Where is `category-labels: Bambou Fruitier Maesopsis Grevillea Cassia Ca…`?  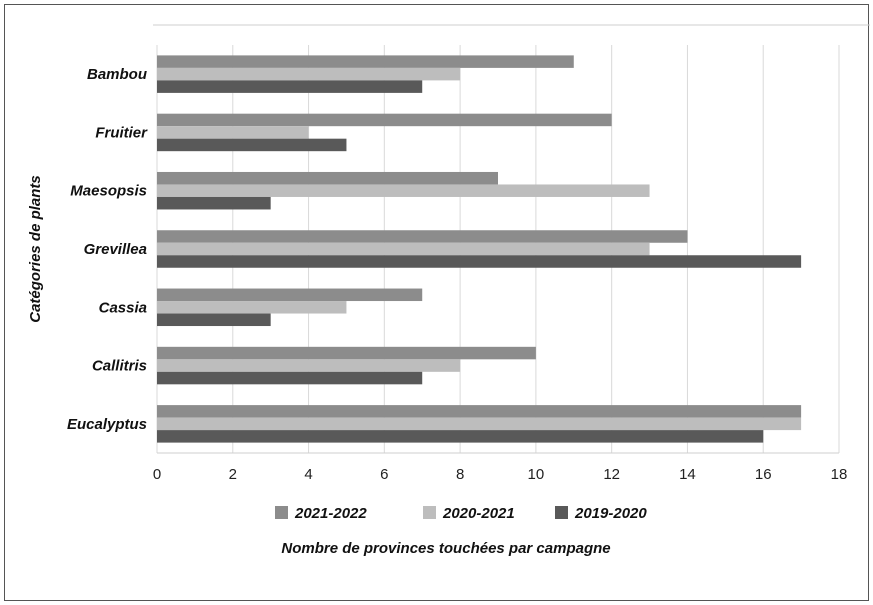
category-labels: Bambou Fruitier Maesopsis Grevillea Cassia Ca… is located at coordinates (107, 249).